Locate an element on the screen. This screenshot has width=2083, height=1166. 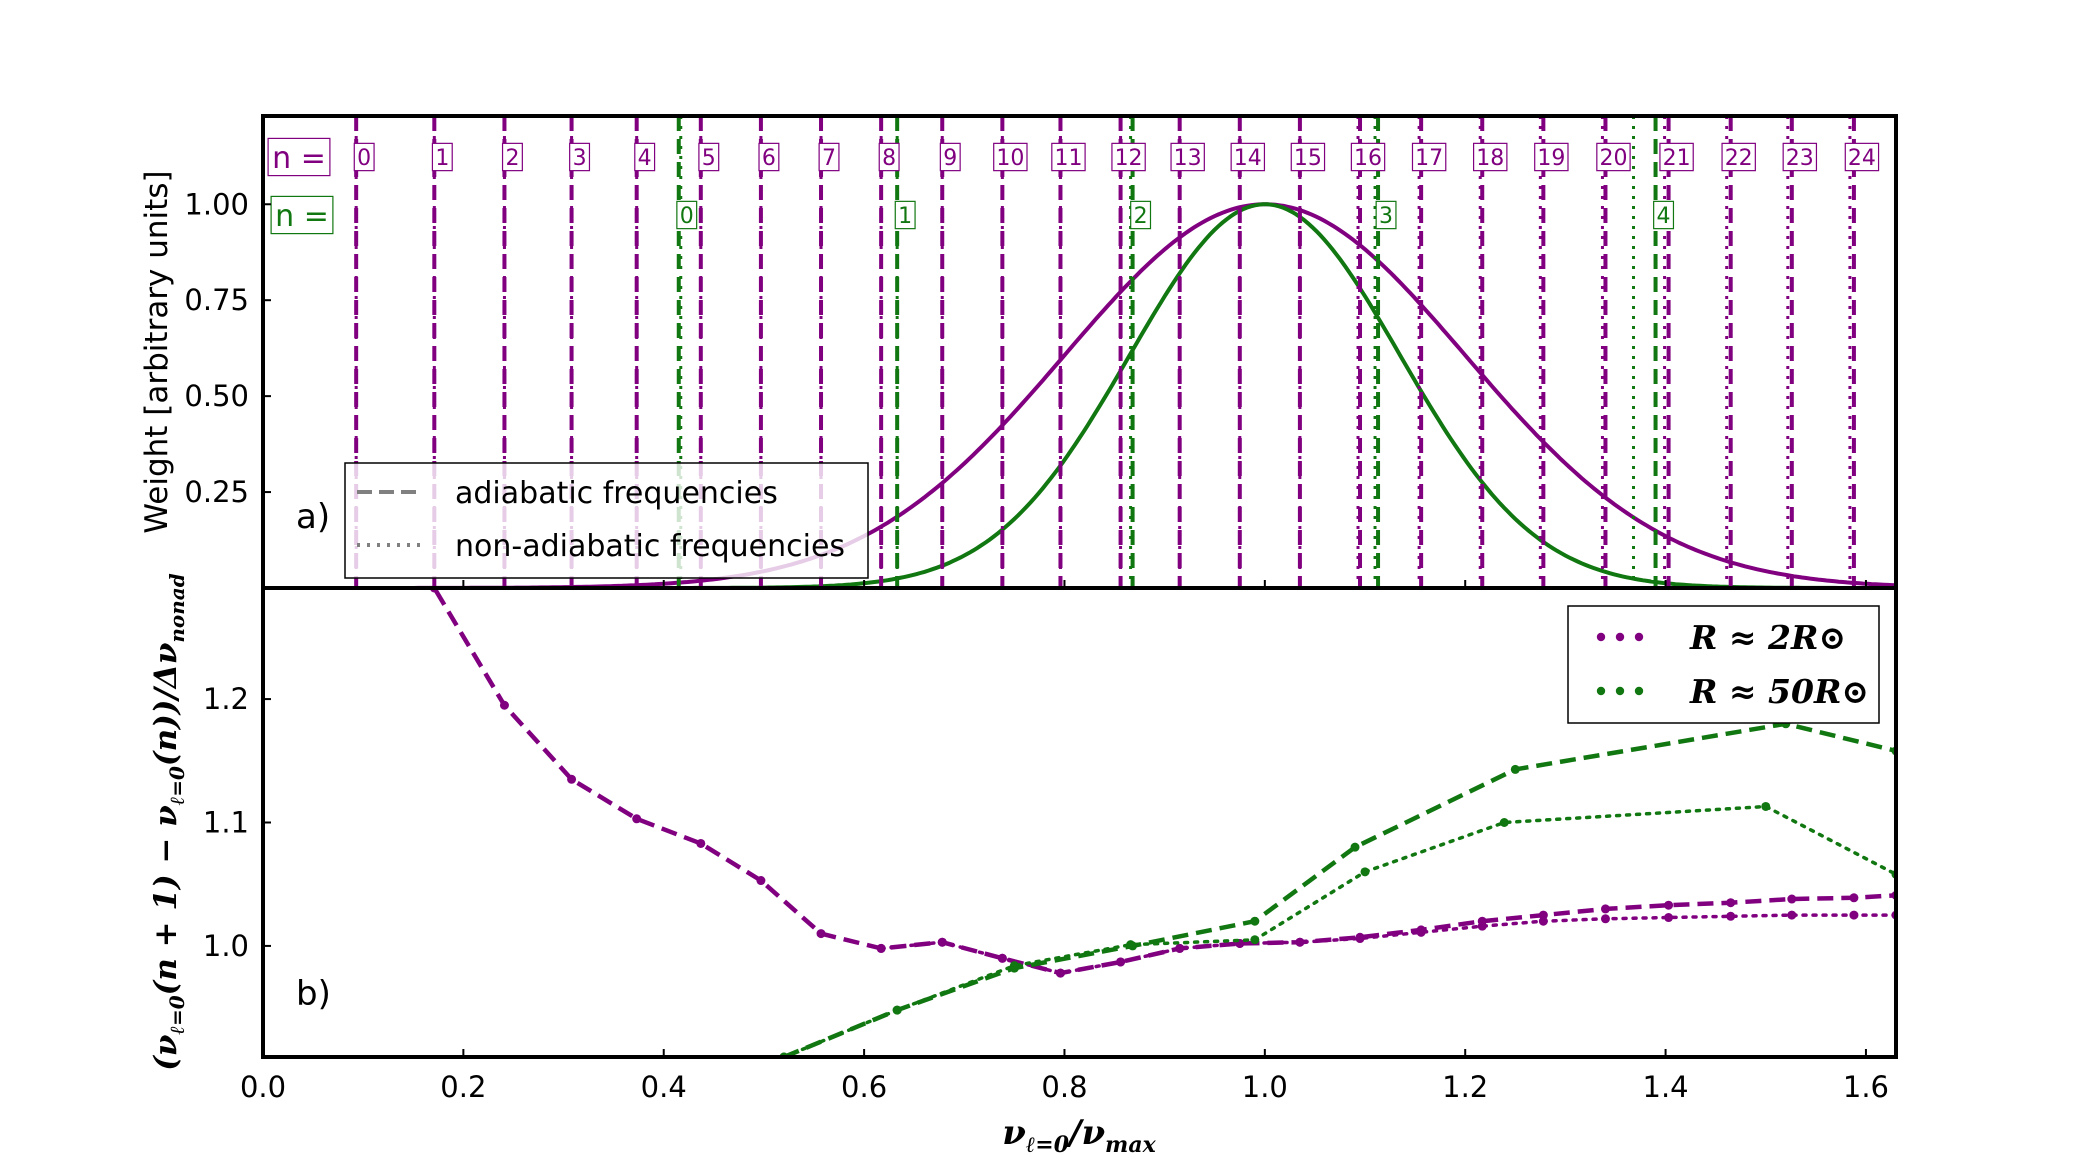
purple-n-label-21: 21 is located at coordinates (1677, 158).